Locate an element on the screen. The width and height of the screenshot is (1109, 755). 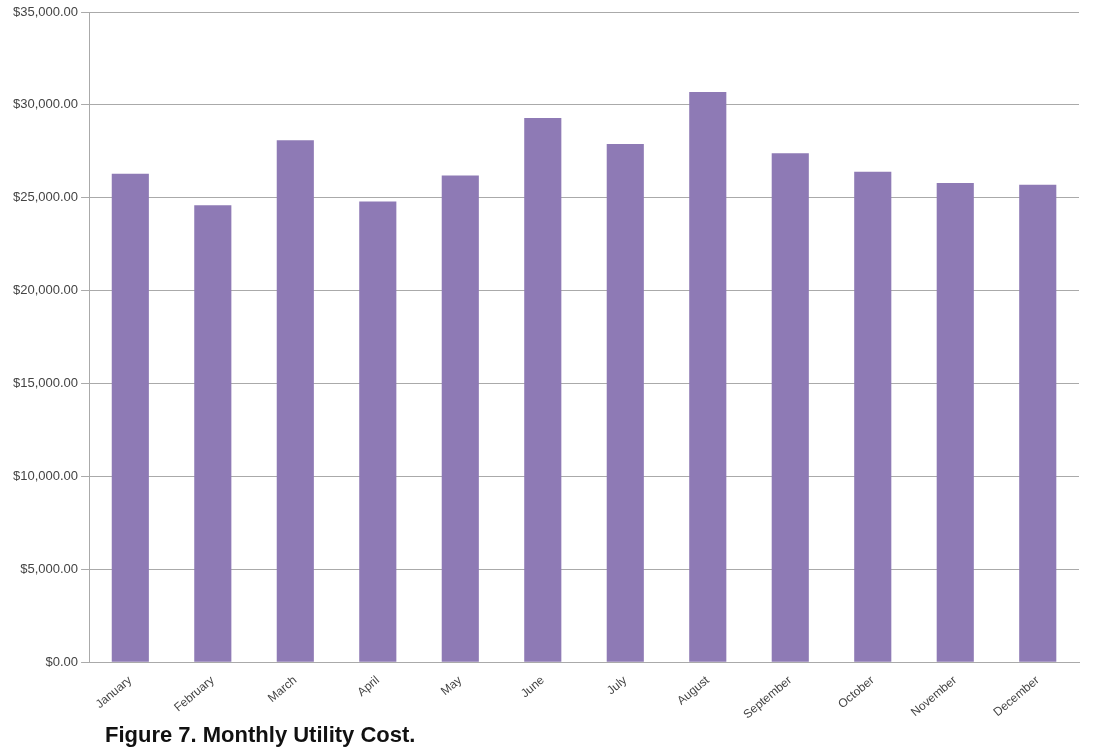
y-tick-label: $30,000.00 is located at coordinates (45, 104).